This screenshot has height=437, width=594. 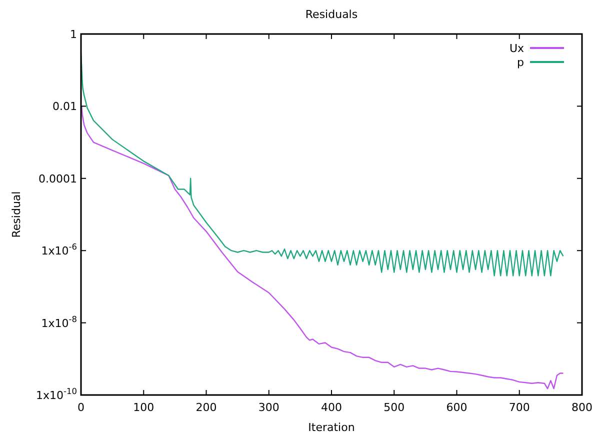 I want to click on x-tick-label: 600, so click(x=457, y=407).